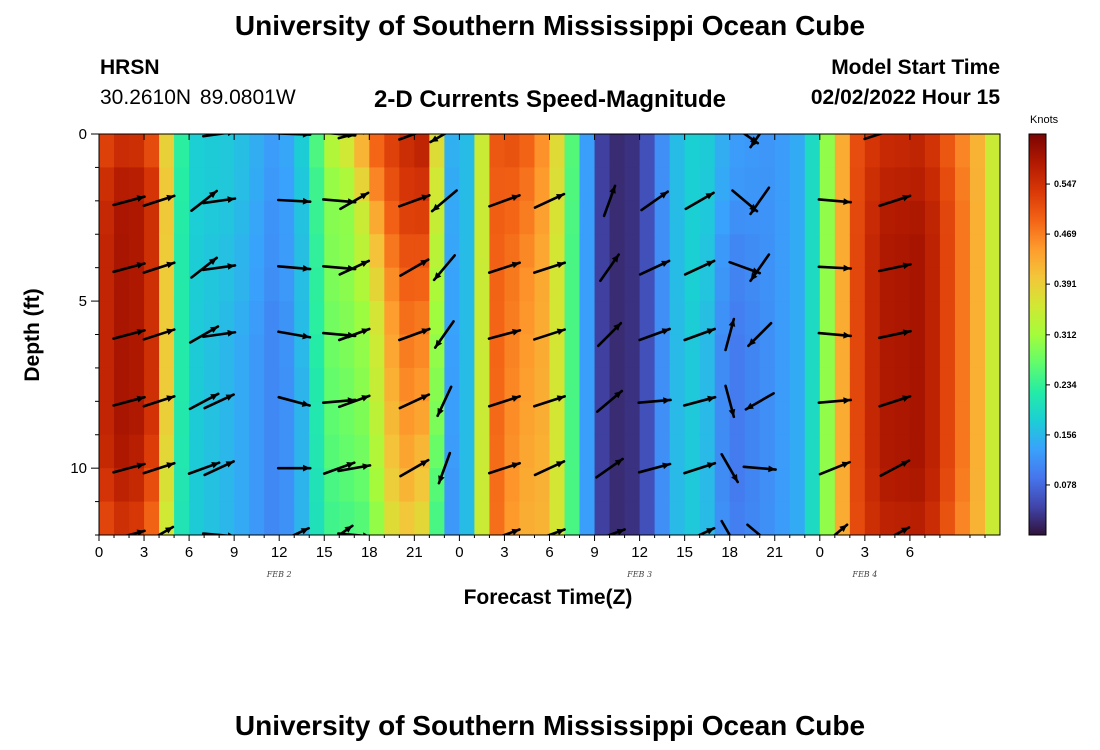  Describe the element at coordinates (548, 597) in the screenshot. I see `x-axis-label: Forecast Time(Z)` at that location.